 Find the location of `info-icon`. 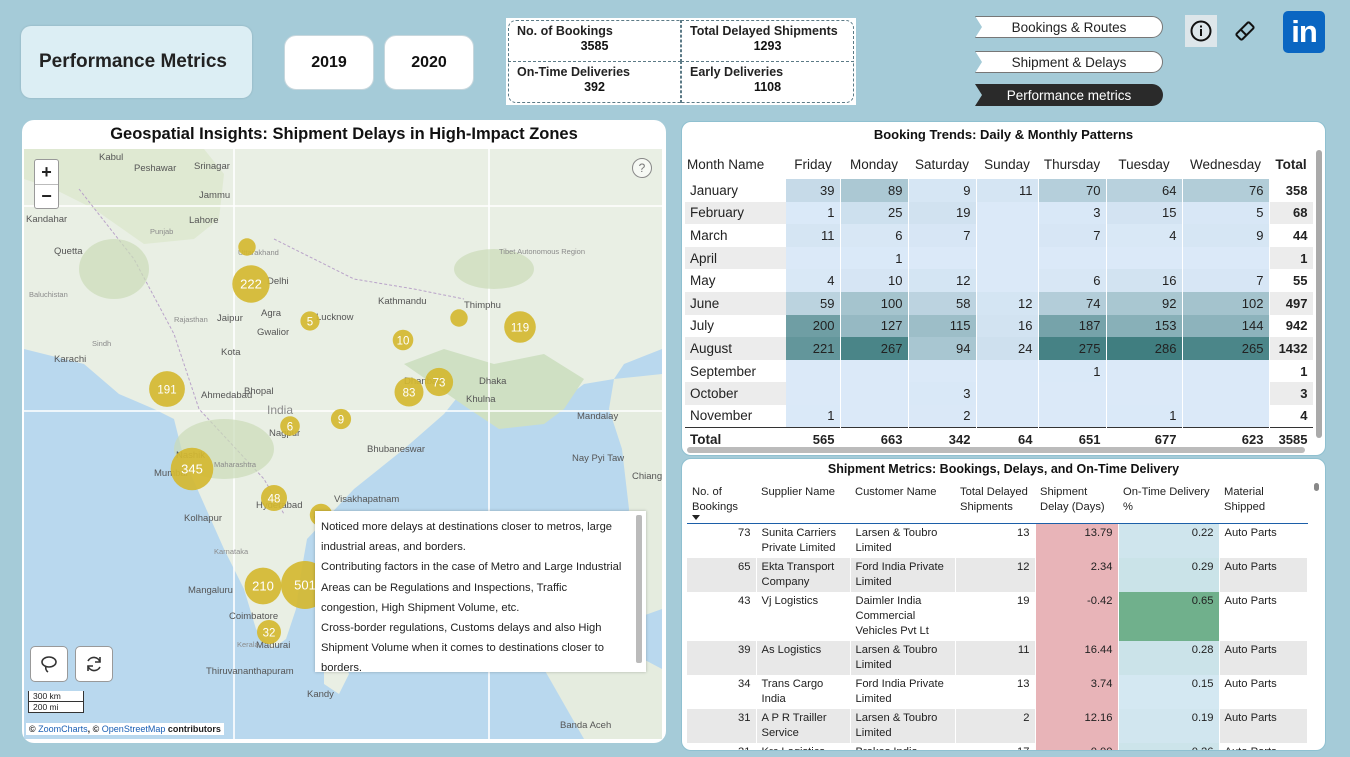

info-icon is located at coordinates (1201, 31).